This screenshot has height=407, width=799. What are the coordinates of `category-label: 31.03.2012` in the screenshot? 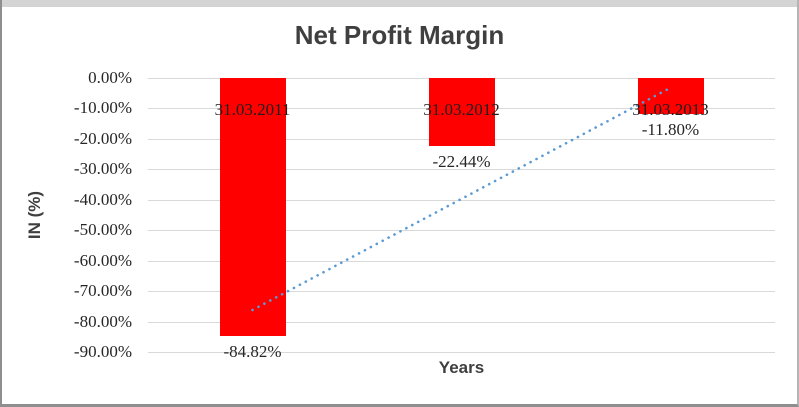 It's located at (461, 109).